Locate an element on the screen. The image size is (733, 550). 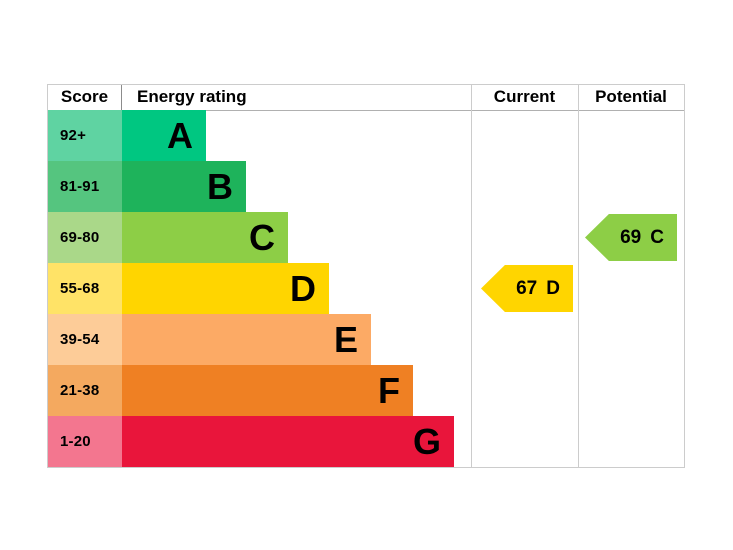
column-divider-current is located at coordinates (471, 276).